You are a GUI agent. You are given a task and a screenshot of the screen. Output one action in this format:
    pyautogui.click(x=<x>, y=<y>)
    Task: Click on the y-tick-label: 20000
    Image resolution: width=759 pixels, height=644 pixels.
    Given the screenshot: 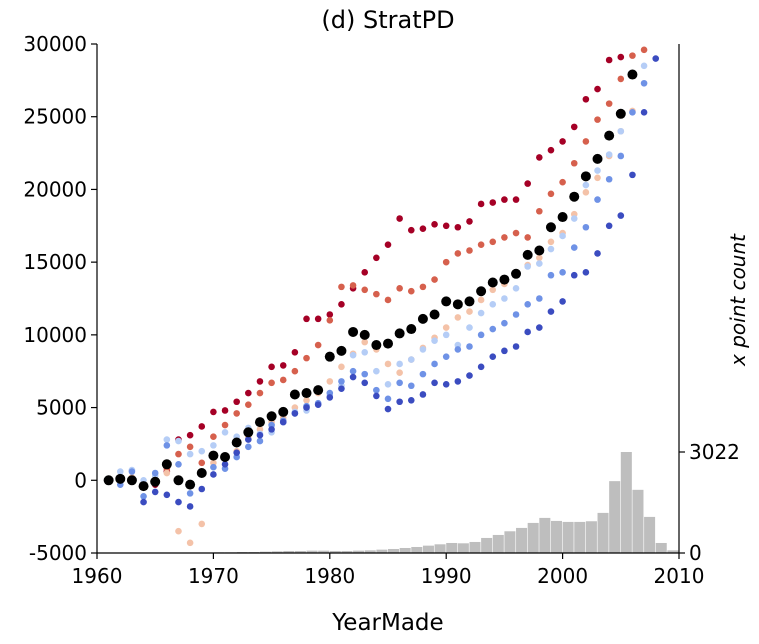 What is the action you would take?
    pyautogui.click(x=55, y=189)
    